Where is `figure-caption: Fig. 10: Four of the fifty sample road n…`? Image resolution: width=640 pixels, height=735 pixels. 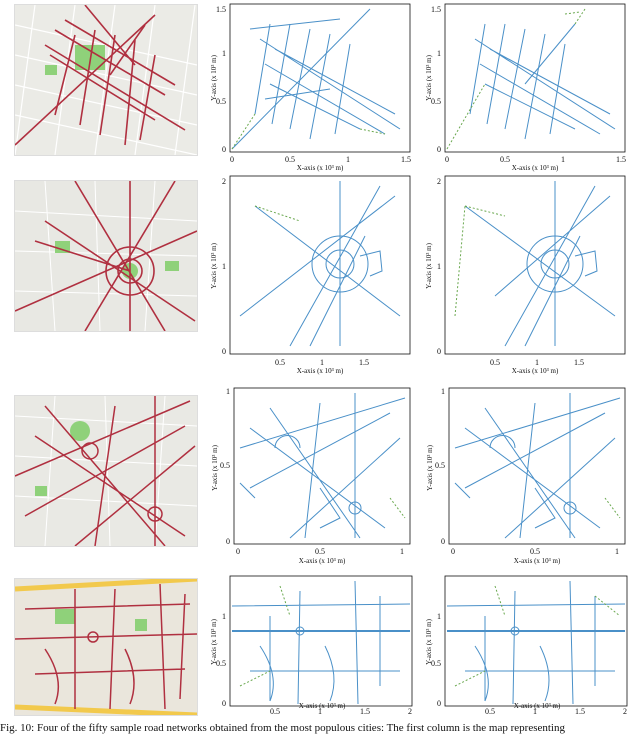
figure-caption: Fig. 10: Four of the fifty sample road n… is located at coordinates (282, 728).